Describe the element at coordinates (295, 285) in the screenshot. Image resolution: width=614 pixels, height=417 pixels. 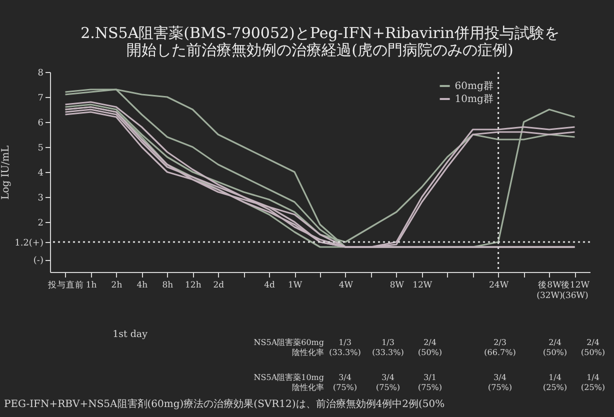
I see `x-tick-label: 1W` at that location.